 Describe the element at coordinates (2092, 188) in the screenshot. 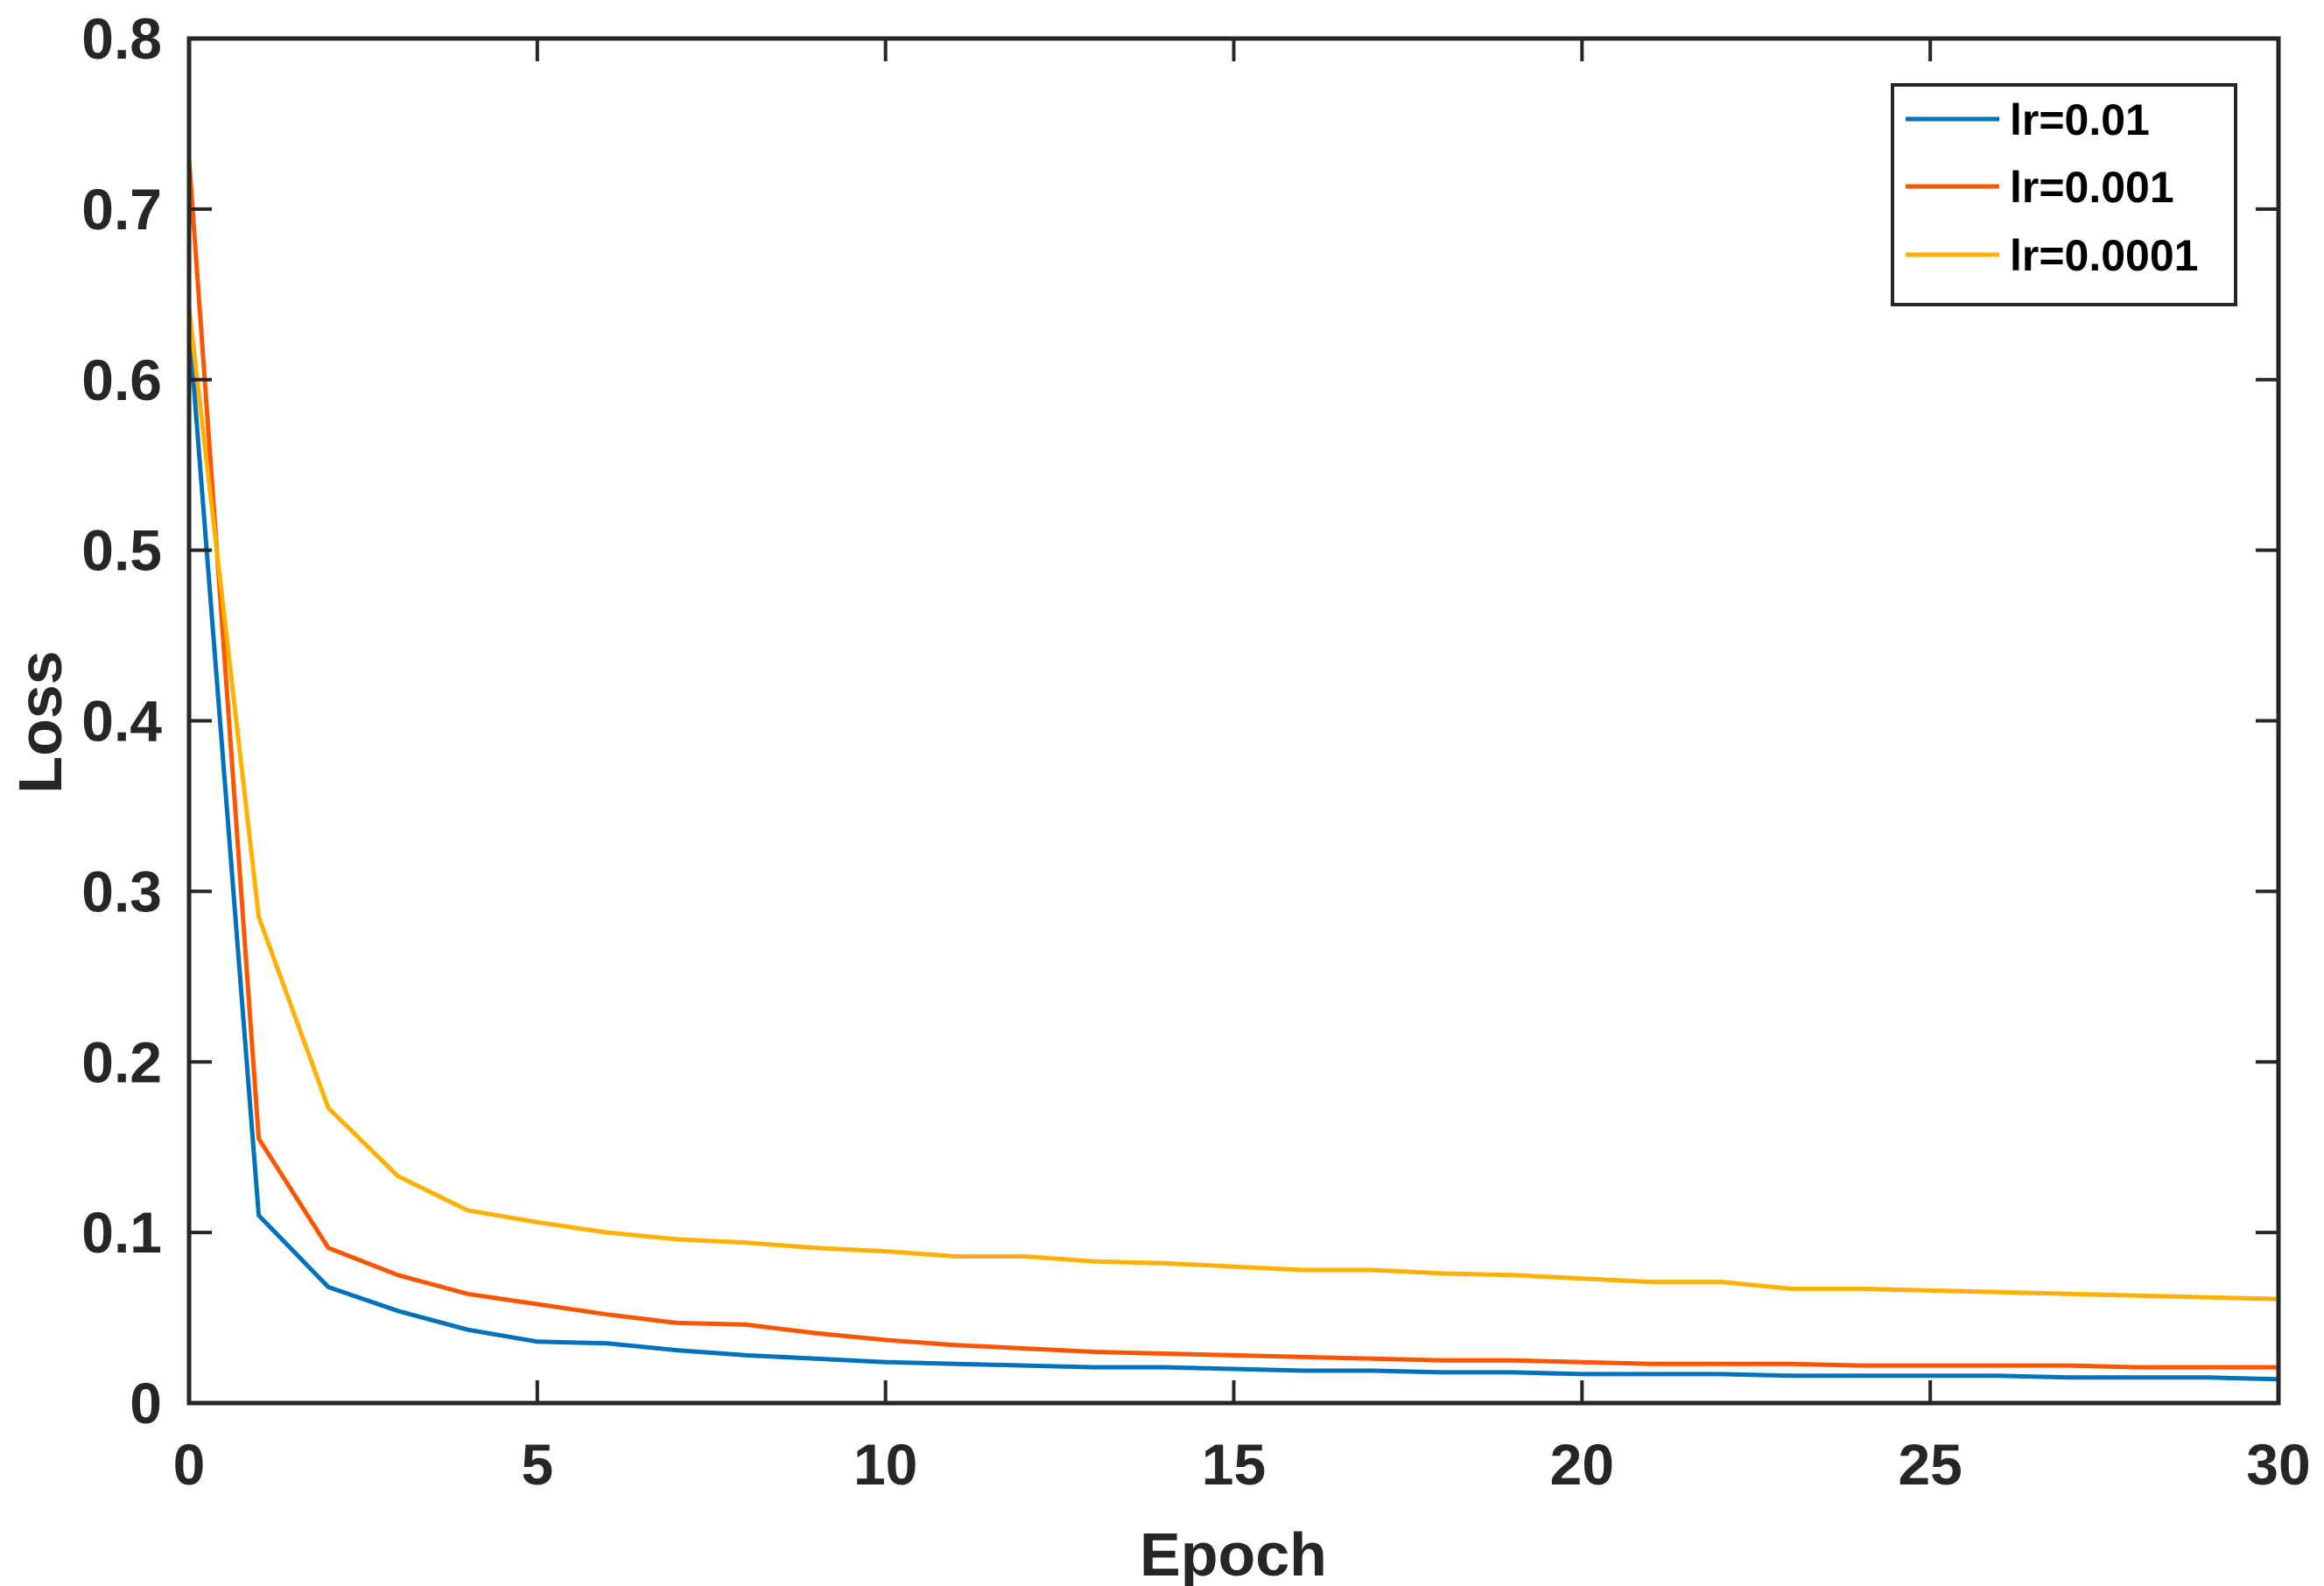

I see `legend-label: lr=0.001` at that location.